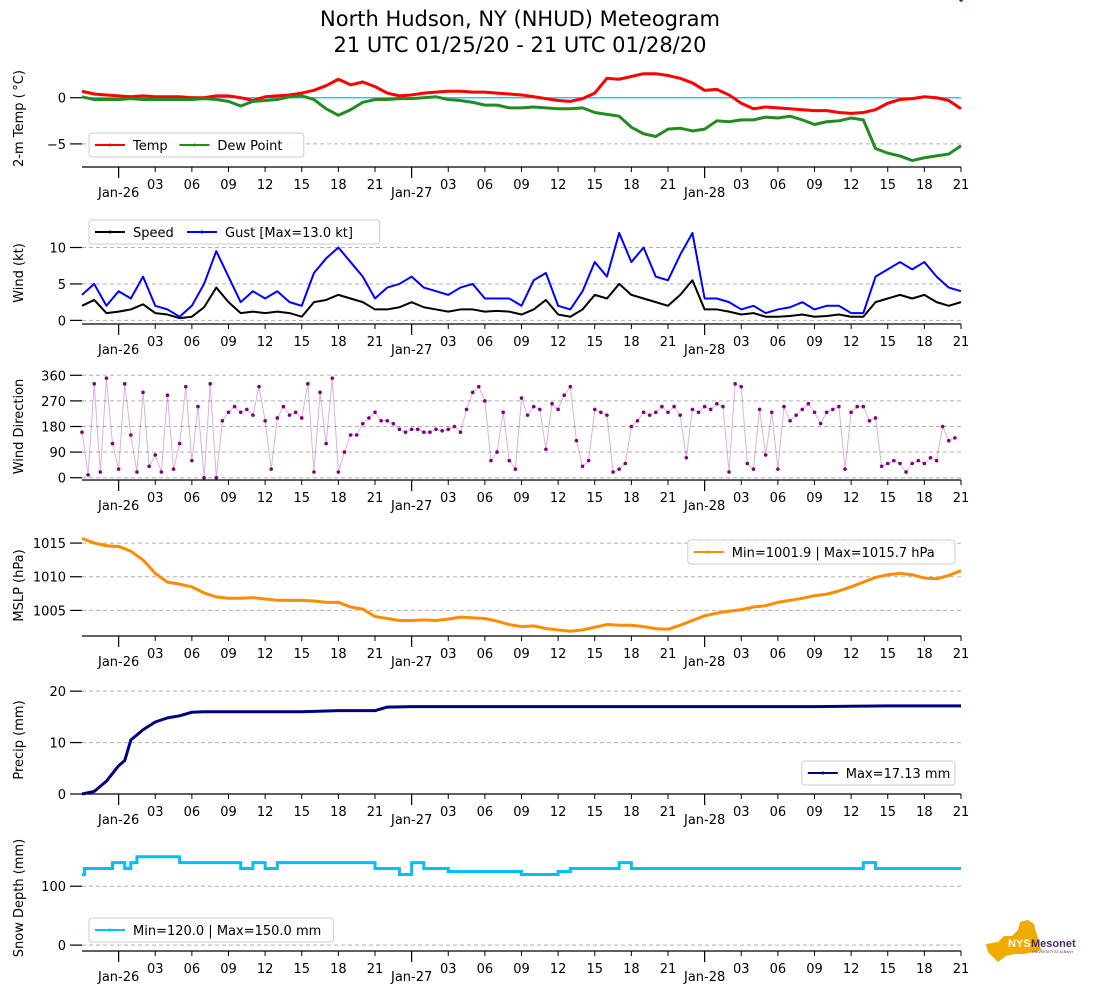 The image size is (1094, 1001). I want to click on legend-label: Min=120.0 | Max=150.0 mm, so click(227, 931).